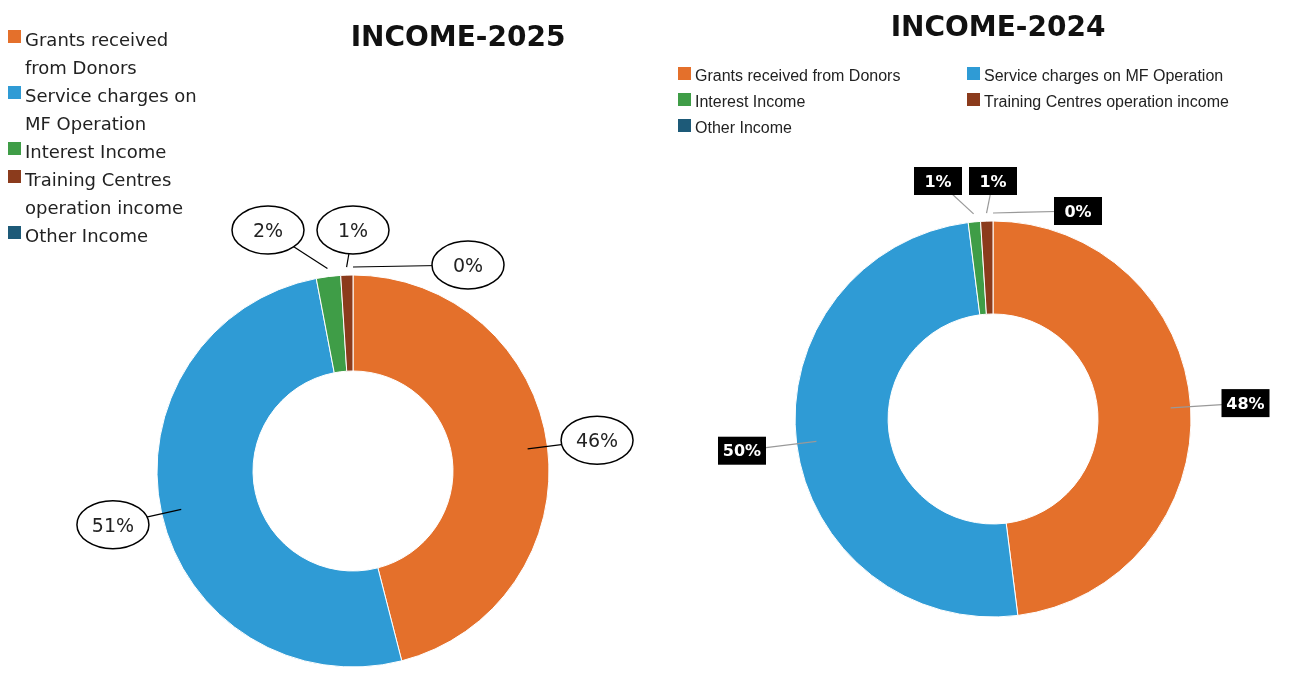  Describe the element at coordinates (113, 524) in the screenshot. I see `data-label: 51%` at that location.